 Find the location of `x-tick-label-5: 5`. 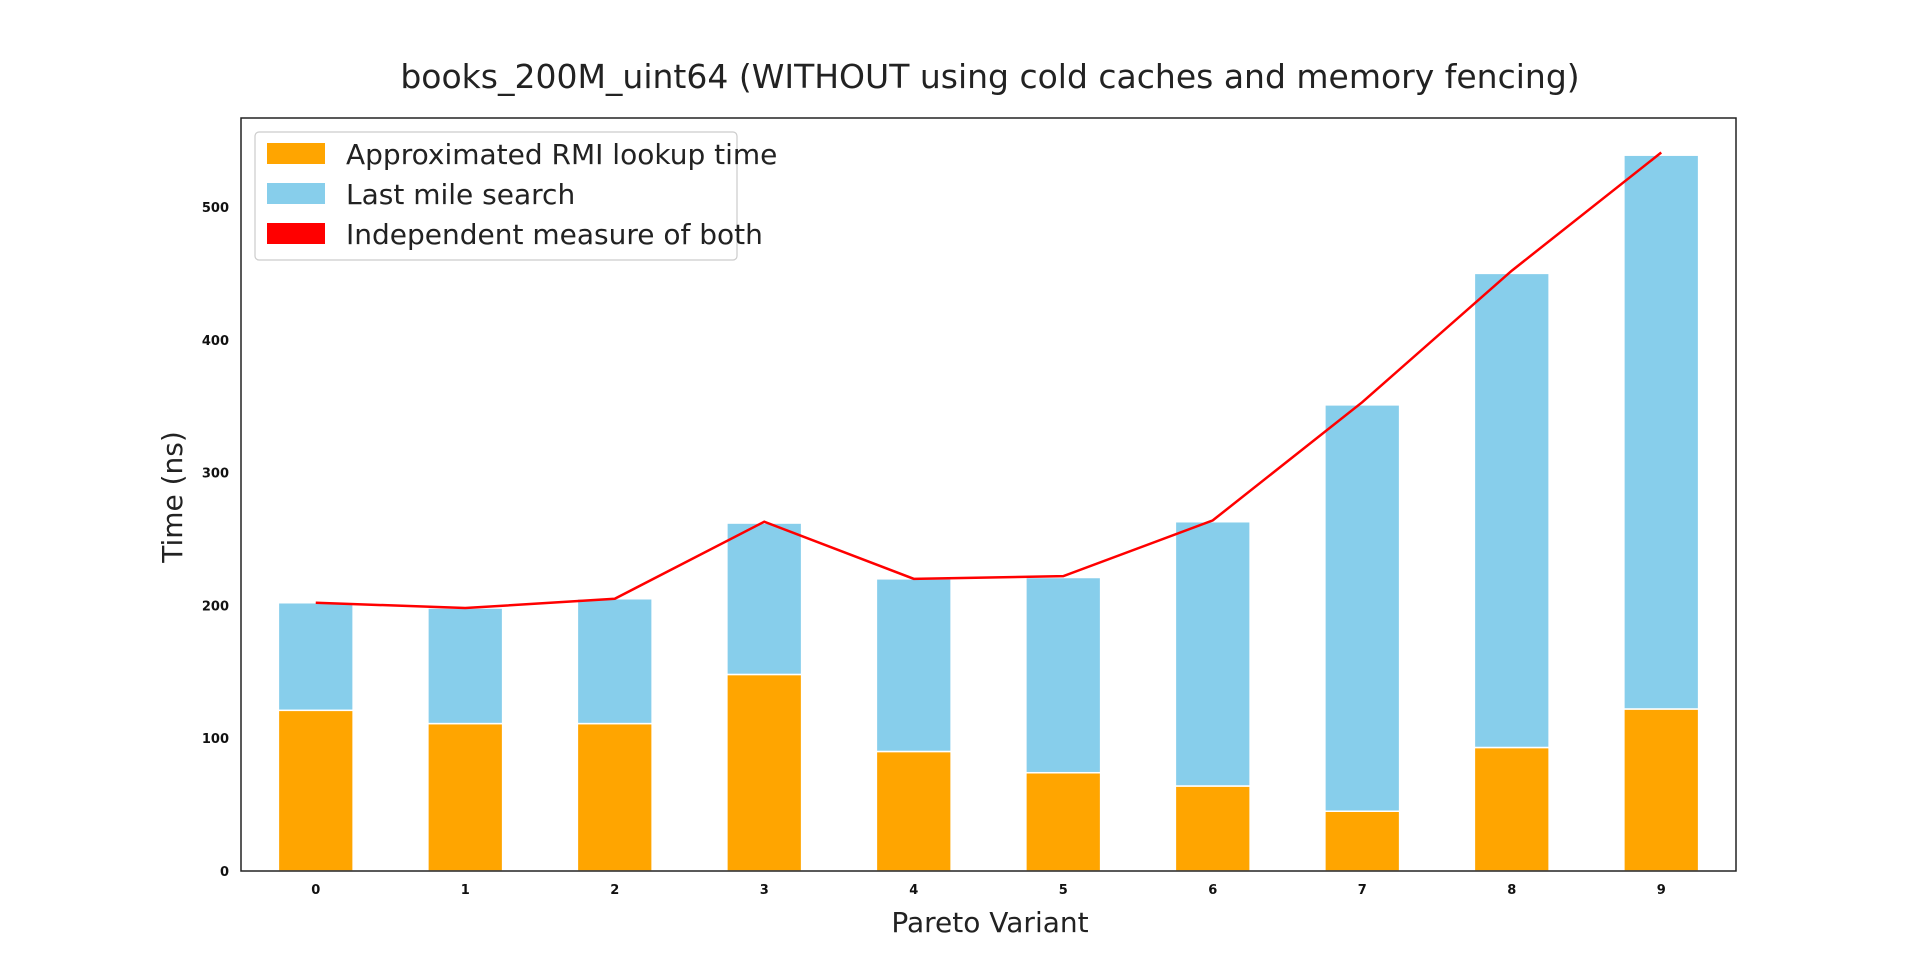

x-tick-label-5: 5 is located at coordinates (1063, 890).